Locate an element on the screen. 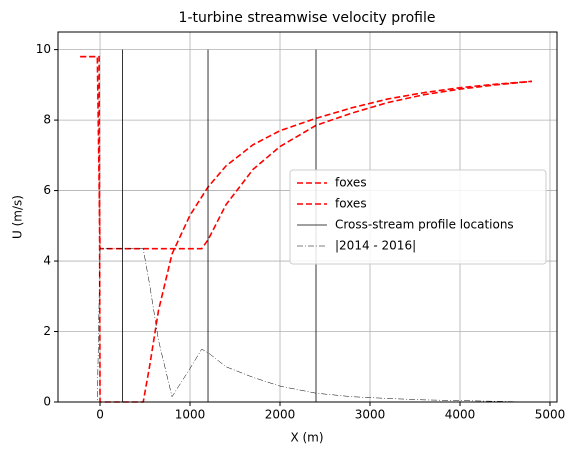  y-tick-label: 6 is located at coordinates (47, 190).